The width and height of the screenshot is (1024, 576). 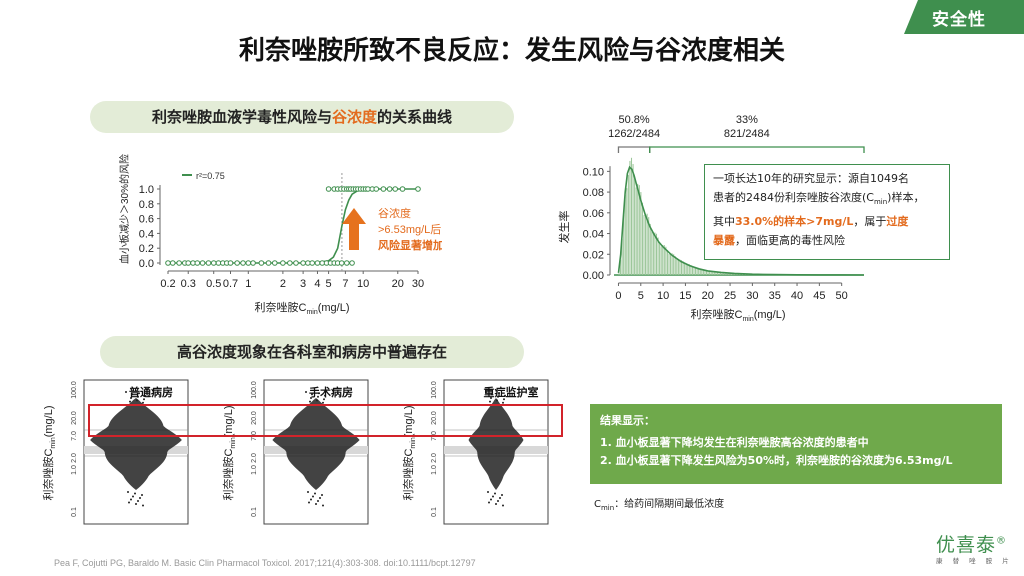 What do you see at coordinates (302, 117) in the screenshot?
I see `section-heading-risk-curve: 利奈唑胺血液学毒性风险与谷浓度的关系曲线` at bounding box center [302, 117].